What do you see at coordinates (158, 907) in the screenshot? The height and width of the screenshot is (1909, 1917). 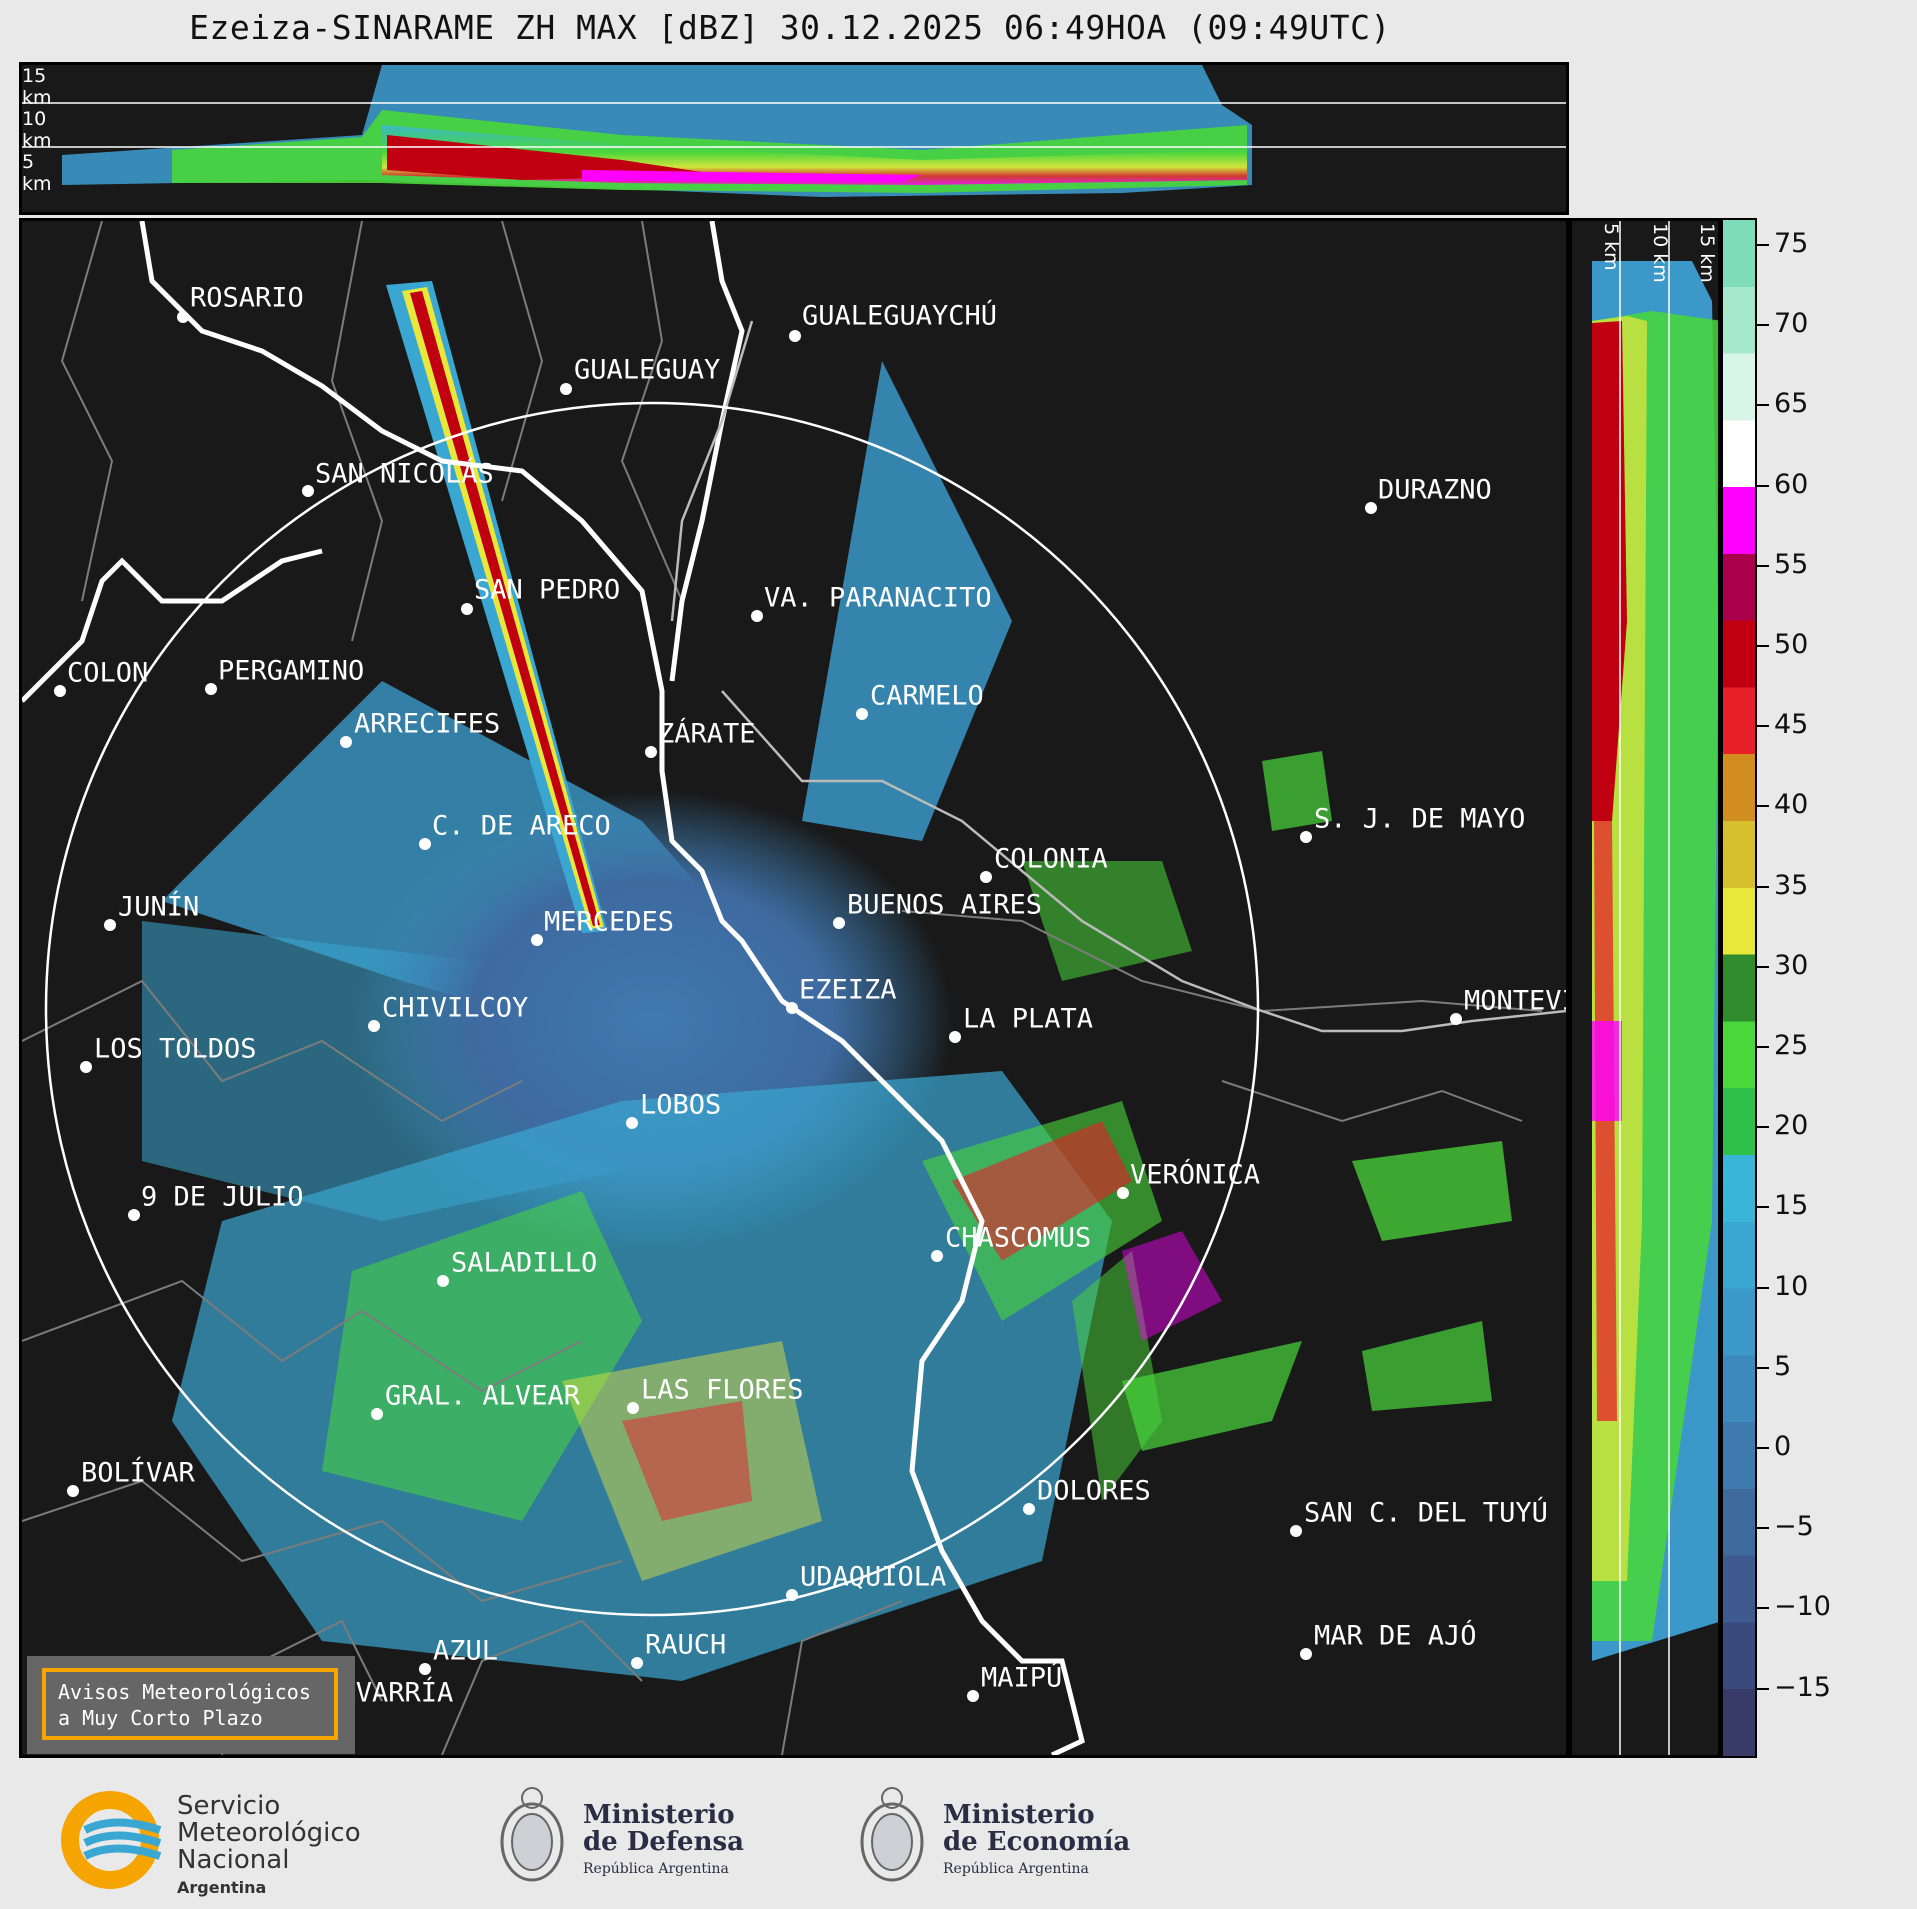 I see `city-label: JUNÍN` at bounding box center [158, 907].